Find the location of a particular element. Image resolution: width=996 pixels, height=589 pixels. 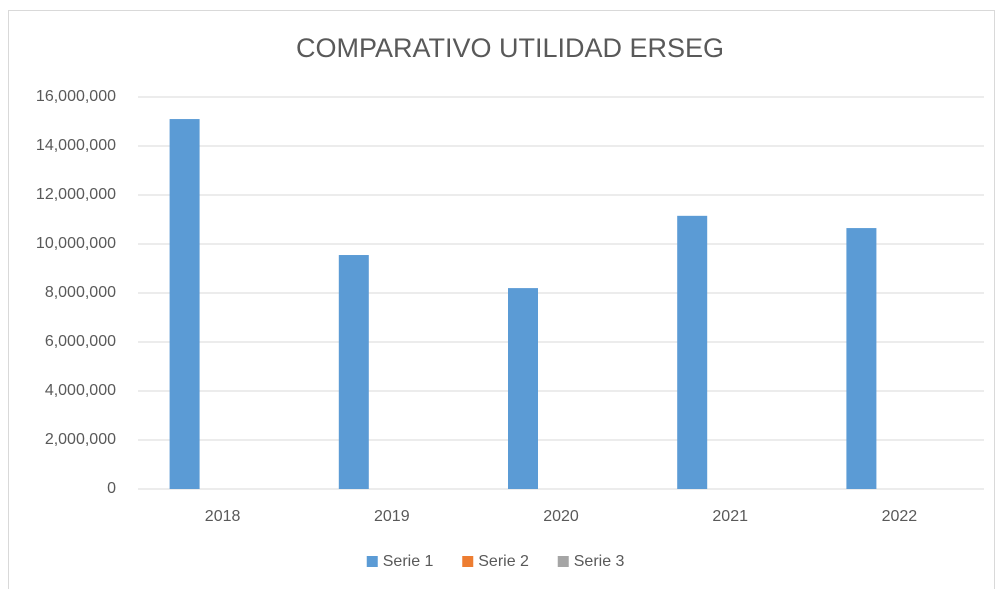

y-tick-label: 6,000,000 is located at coordinates (80, 341).